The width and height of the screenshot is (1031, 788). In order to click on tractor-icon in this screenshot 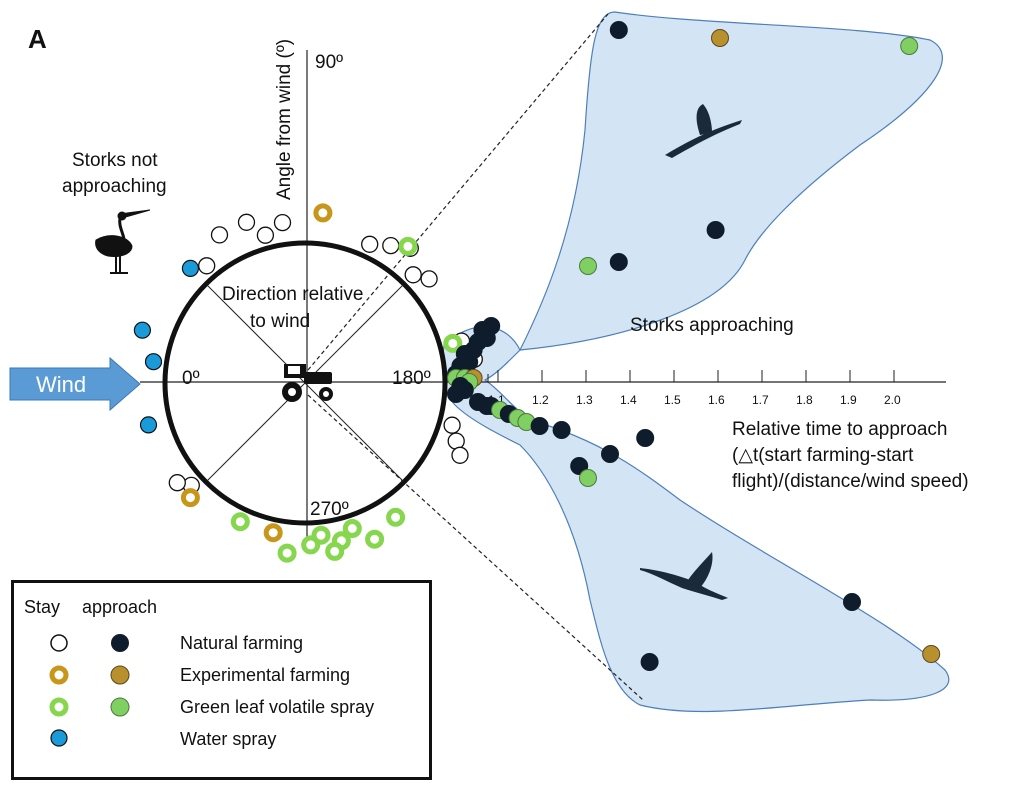, I will do `click(307, 383)`.